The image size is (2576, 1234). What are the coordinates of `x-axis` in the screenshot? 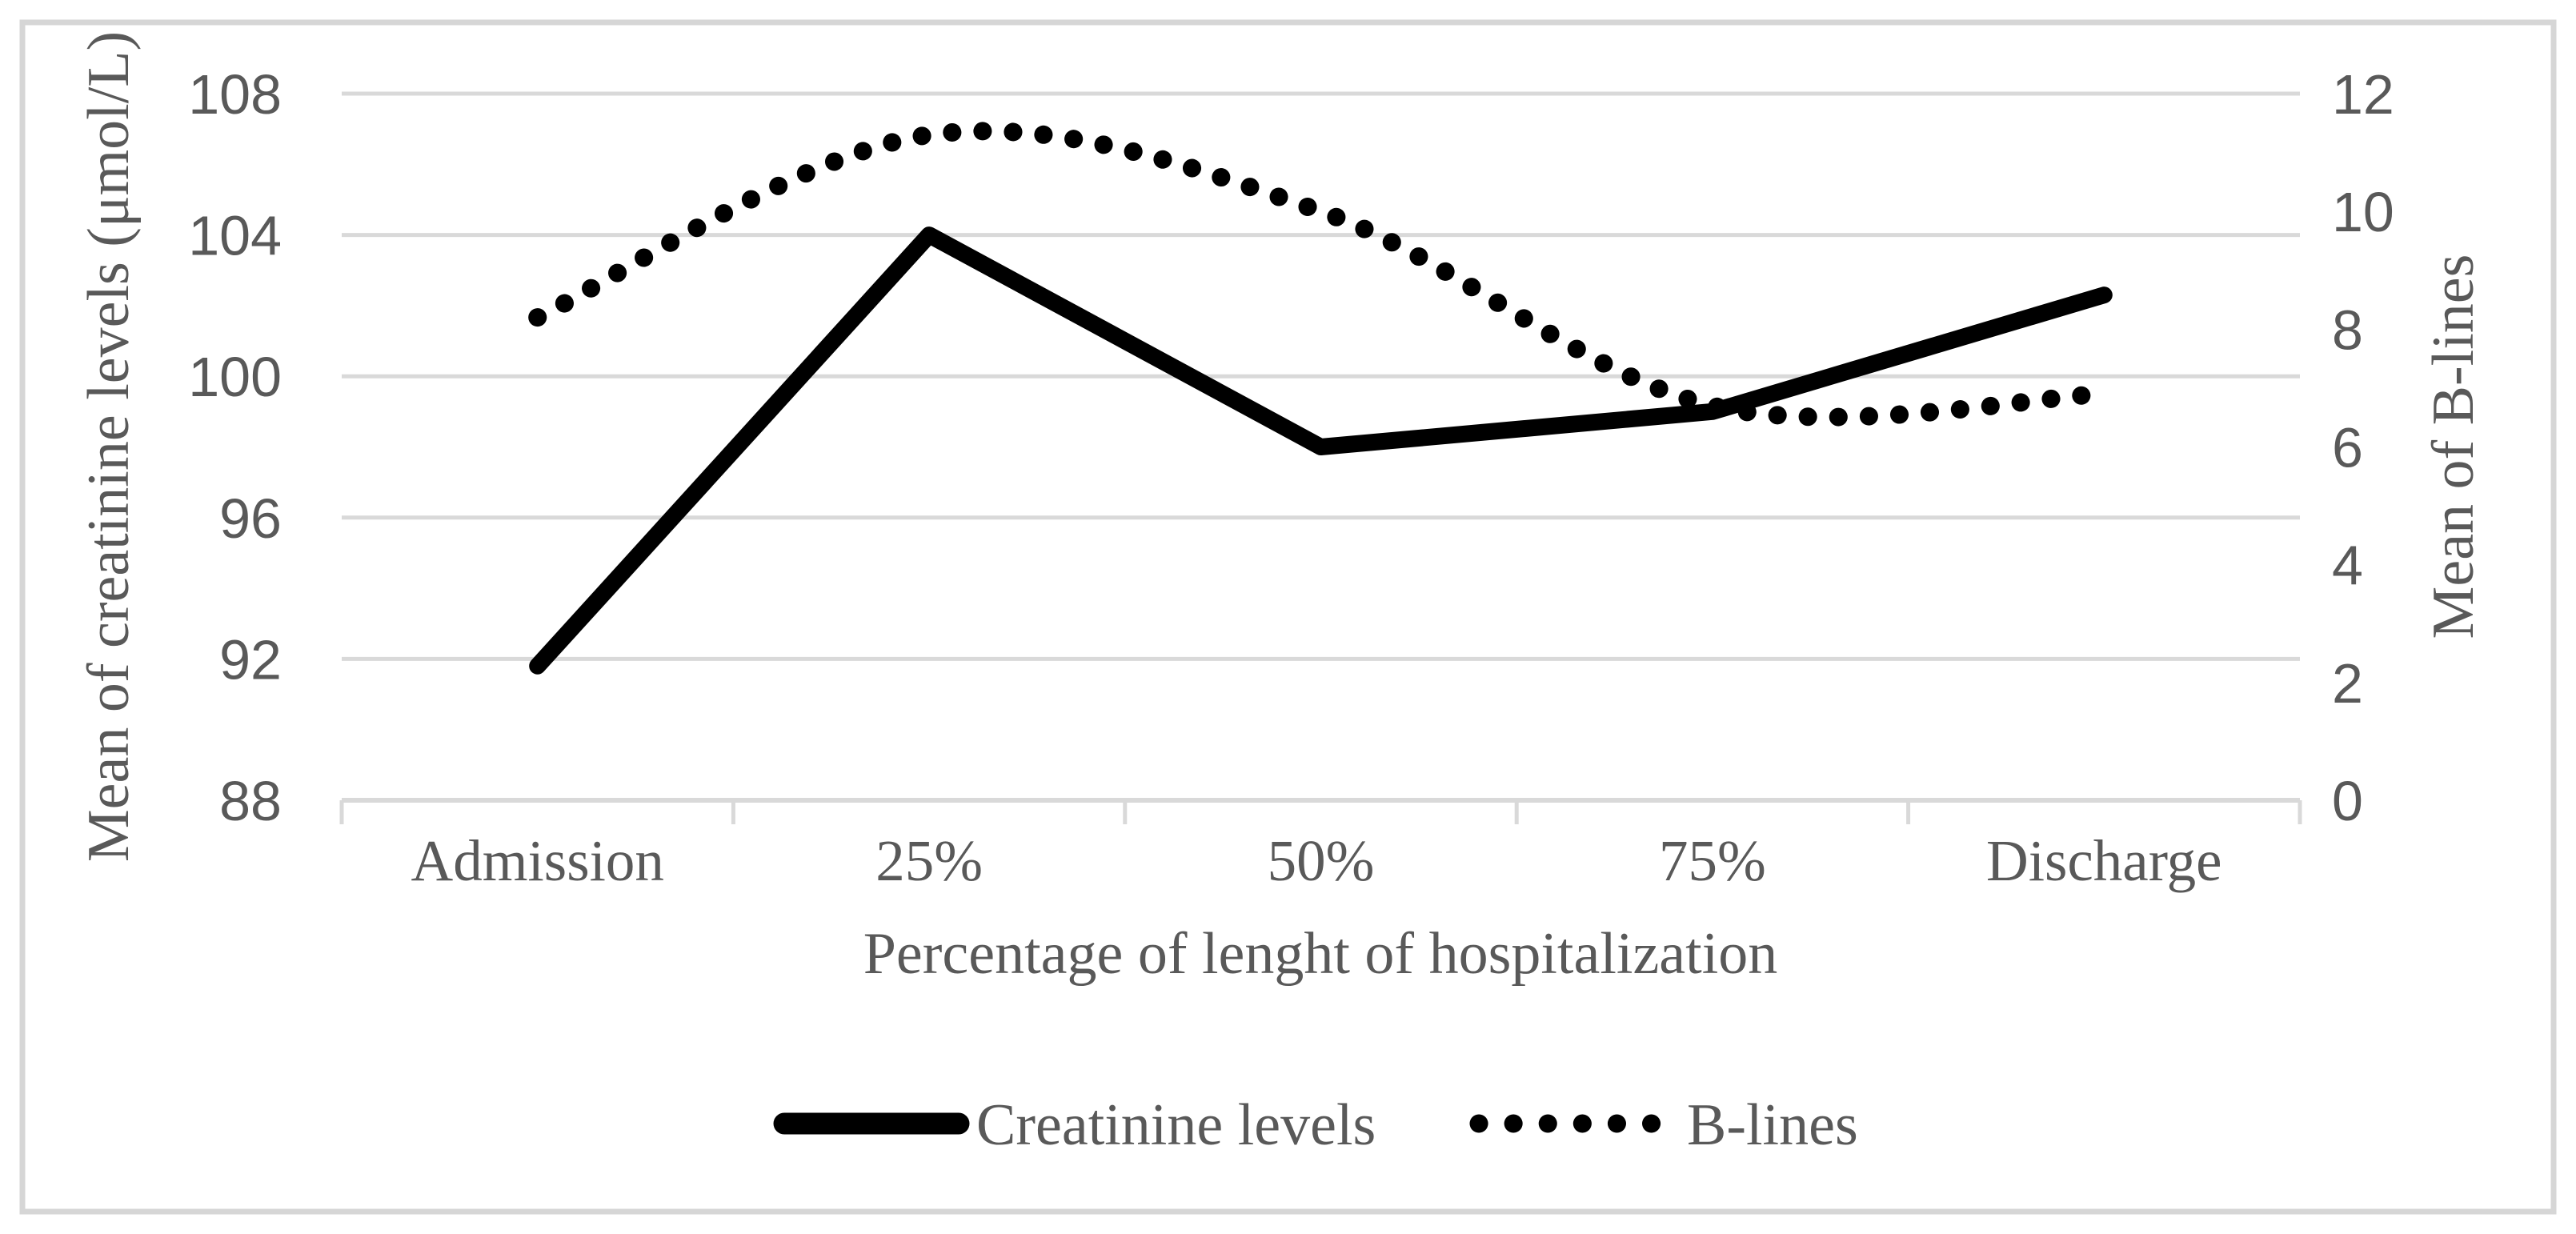 It's located at (1320, 811).